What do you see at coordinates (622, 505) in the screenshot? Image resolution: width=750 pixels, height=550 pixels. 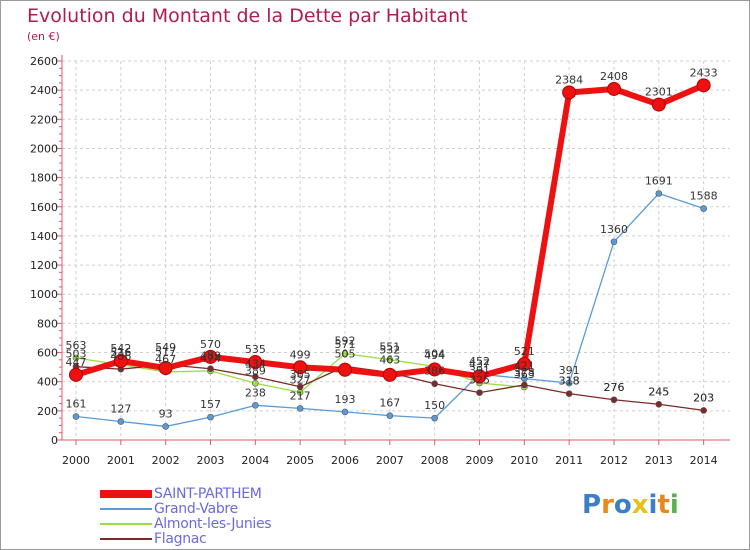 I see `logo-letter: o` at bounding box center [622, 505].